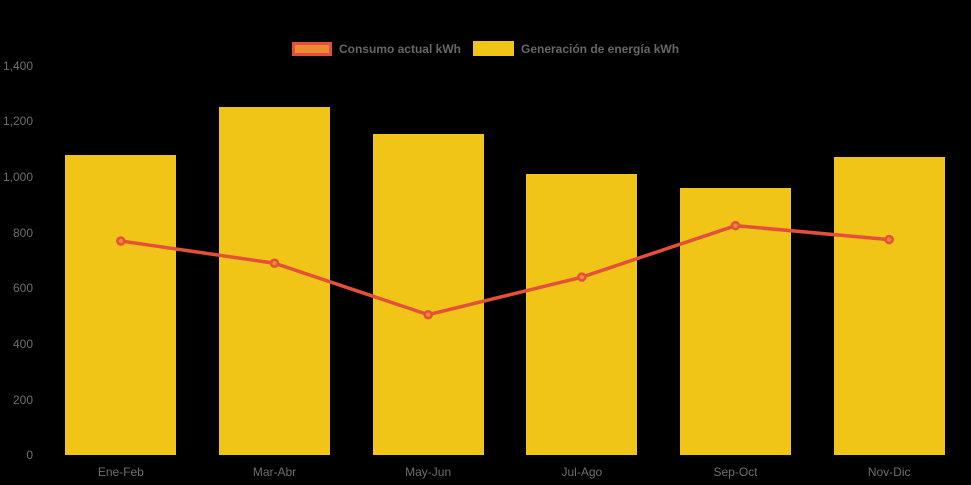  What do you see at coordinates (29, 455) in the screenshot?
I see `y-axis-tick-label: 0` at bounding box center [29, 455].